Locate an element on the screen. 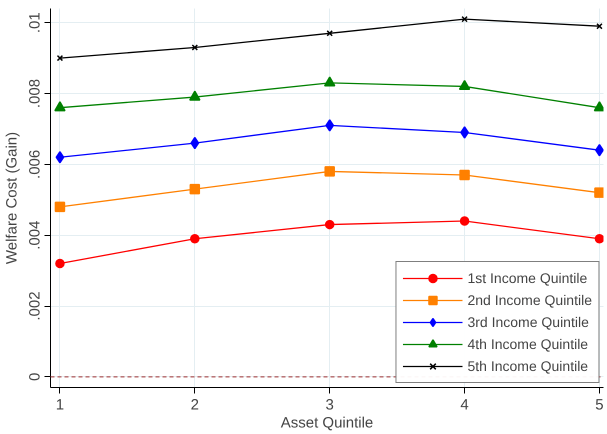 This screenshot has height=434, width=607. x-tick-label: 1 is located at coordinates (60, 405).